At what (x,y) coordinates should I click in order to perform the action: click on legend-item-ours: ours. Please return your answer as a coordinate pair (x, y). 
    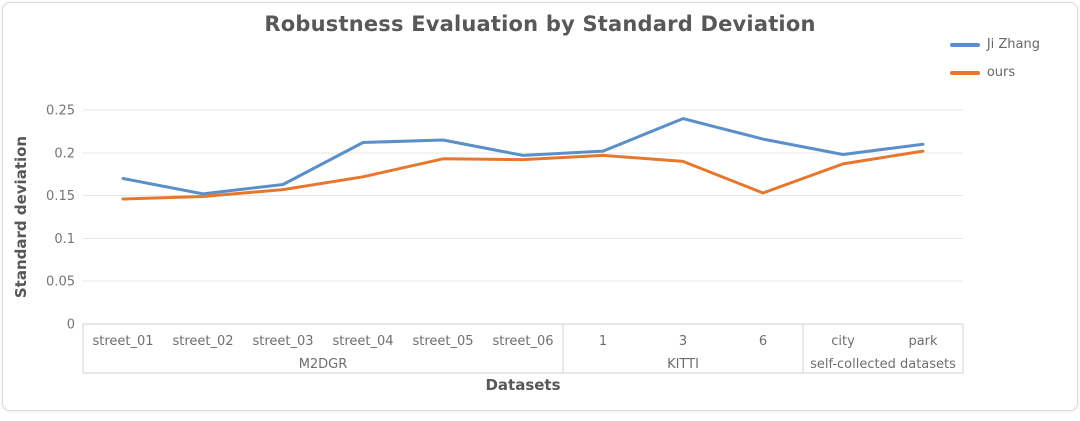
    Looking at the image, I should click on (994, 72).